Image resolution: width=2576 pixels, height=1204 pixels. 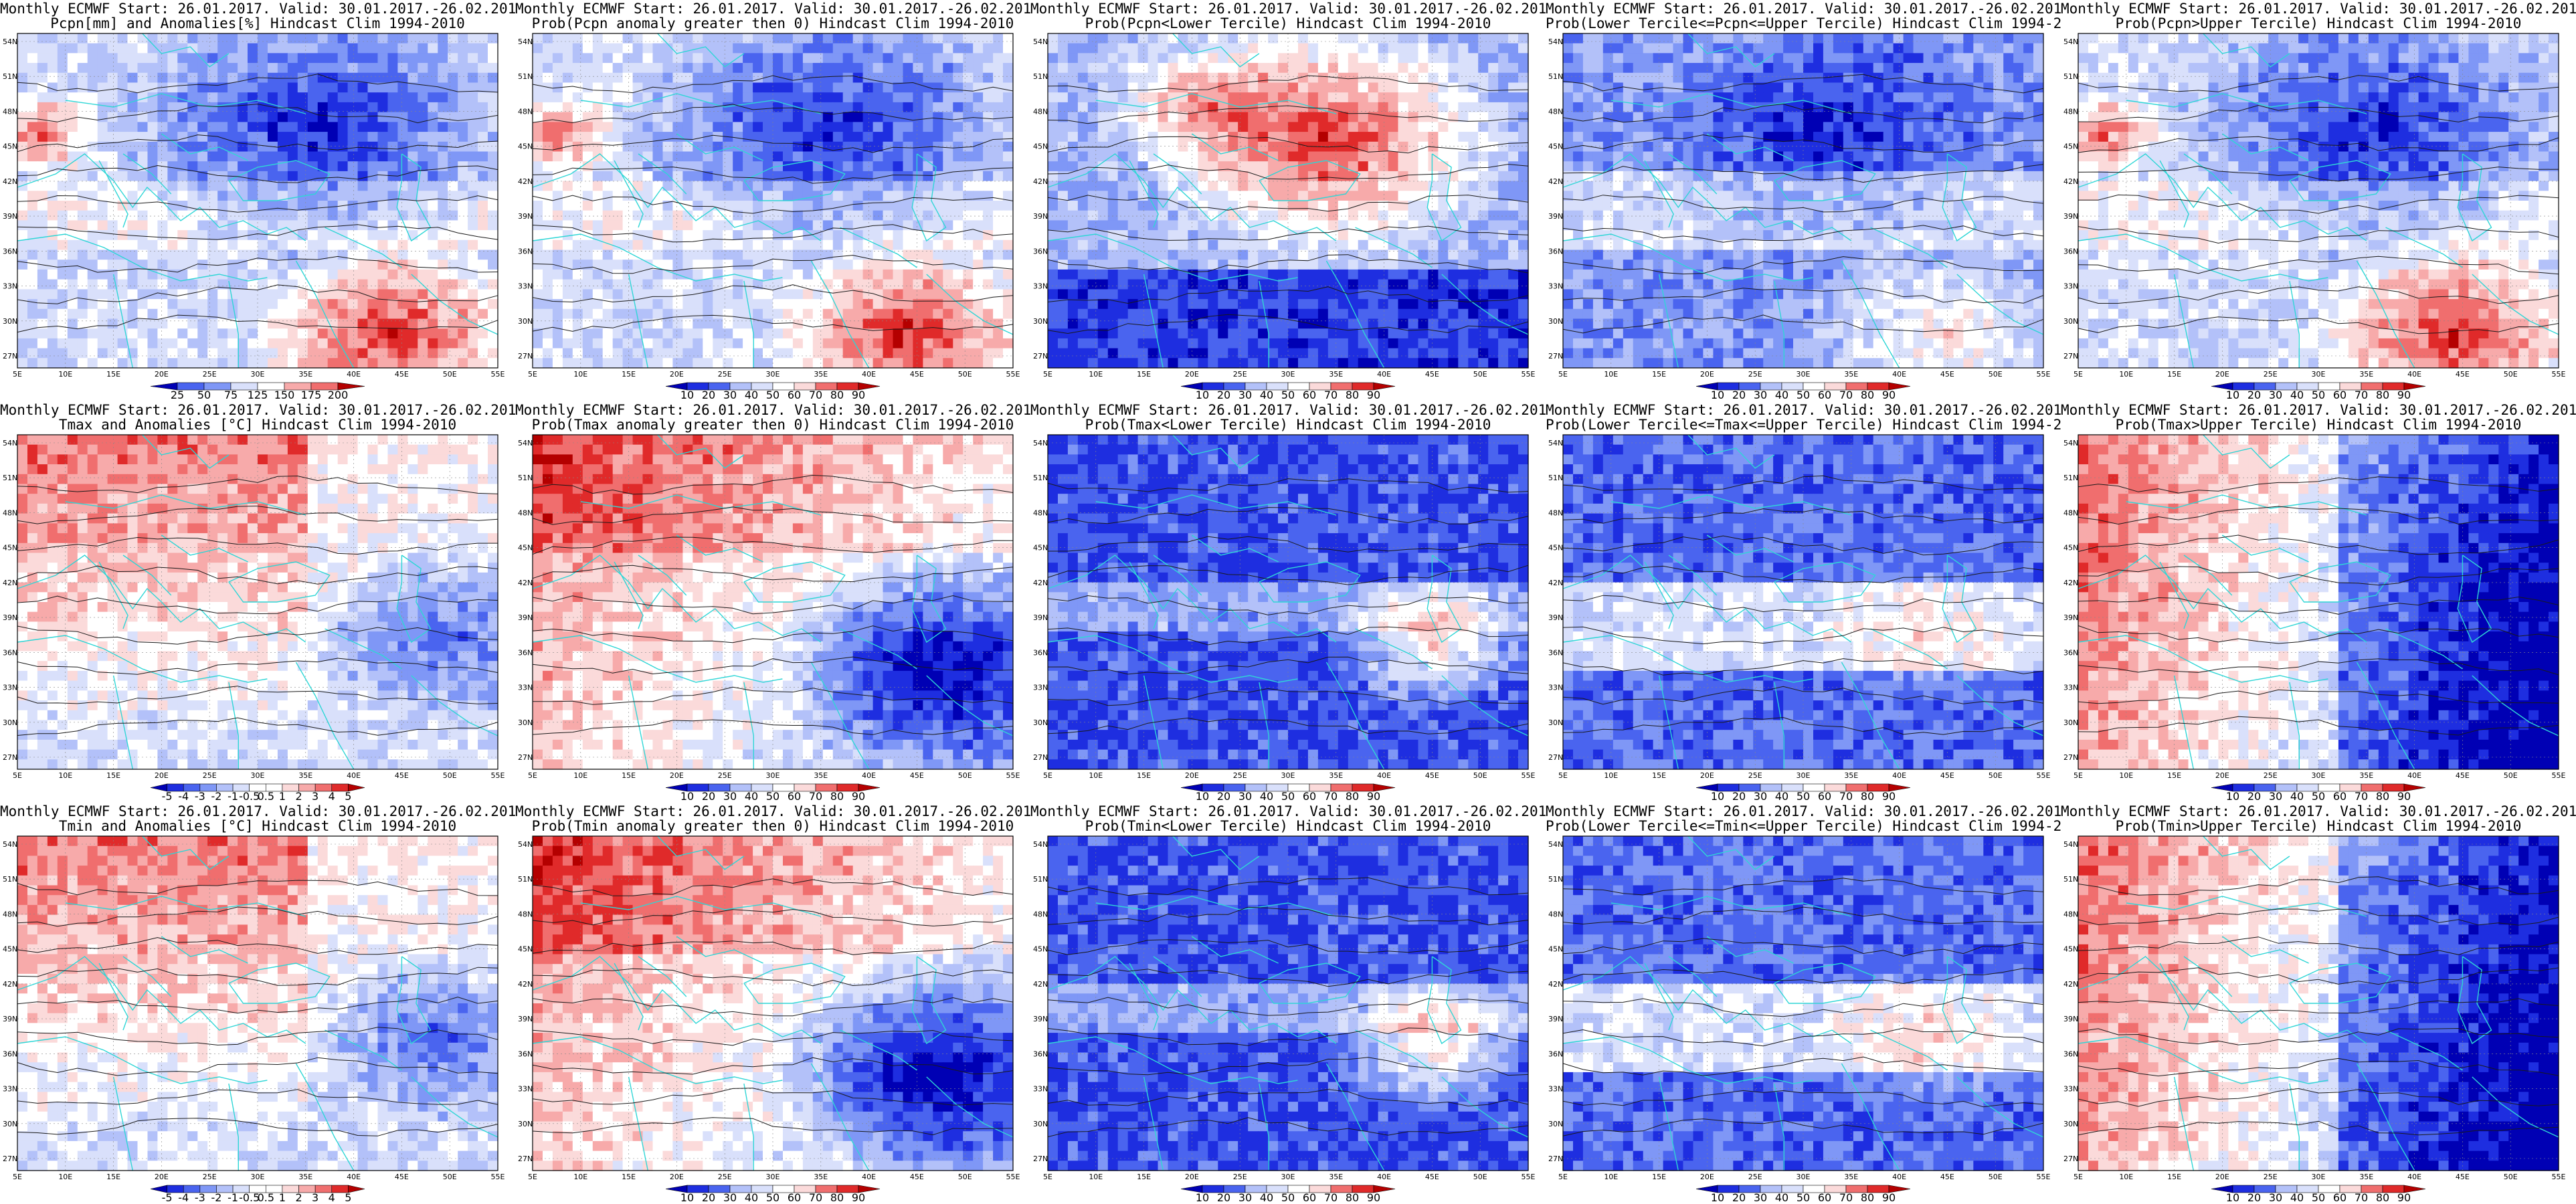 I want to click on colorbar-tick-label: -1, so click(x=233, y=796).